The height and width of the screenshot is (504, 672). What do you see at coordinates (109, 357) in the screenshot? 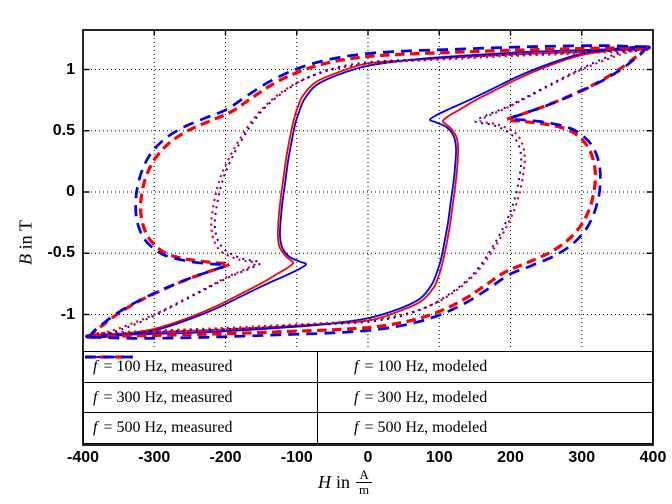
I see `legend-line-swatch-500hz-modeled` at bounding box center [109, 357].